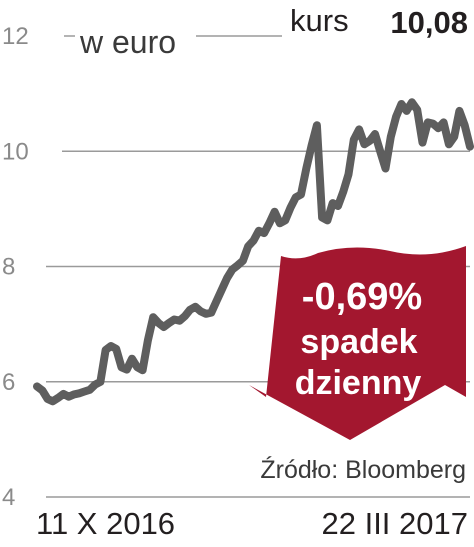 The width and height of the screenshot is (474, 547). Describe the element at coordinates (8, 267) in the screenshot. I see `y-tick-label-8: 8` at that location.